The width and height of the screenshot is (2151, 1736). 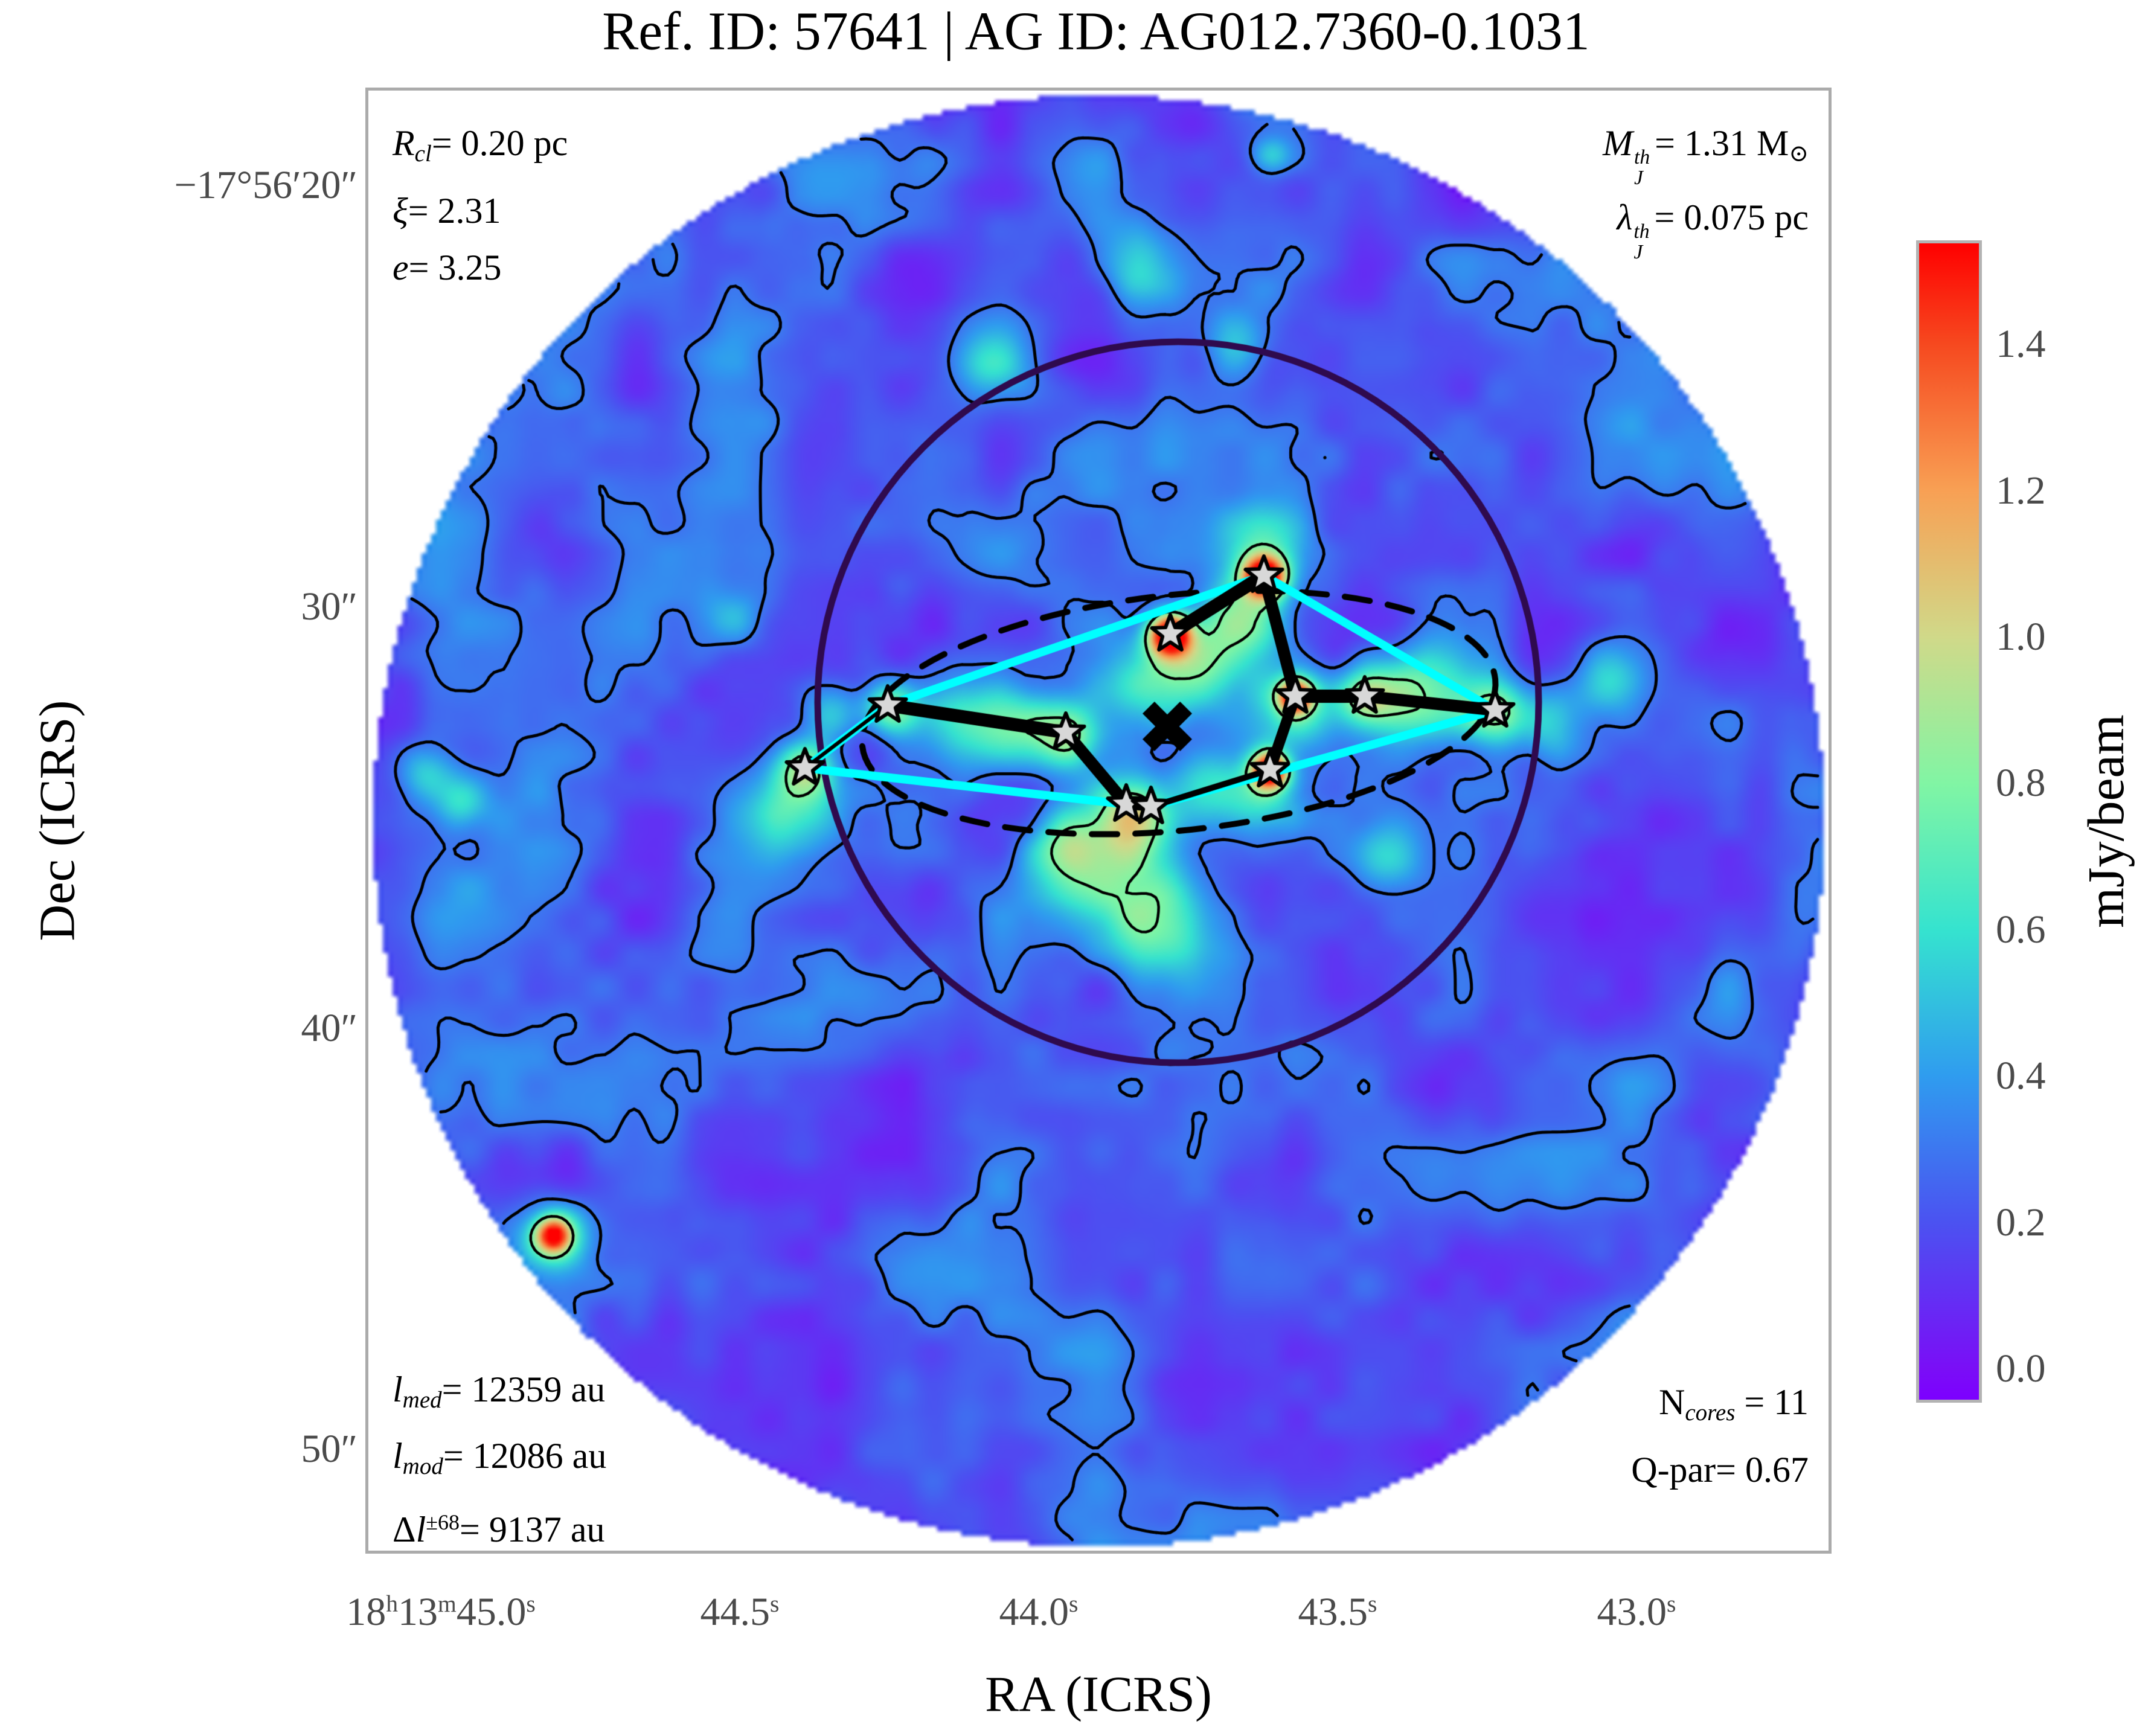 What do you see at coordinates (740, 1611) in the screenshot?
I see `x-tick-label: 44.5s` at bounding box center [740, 1611].